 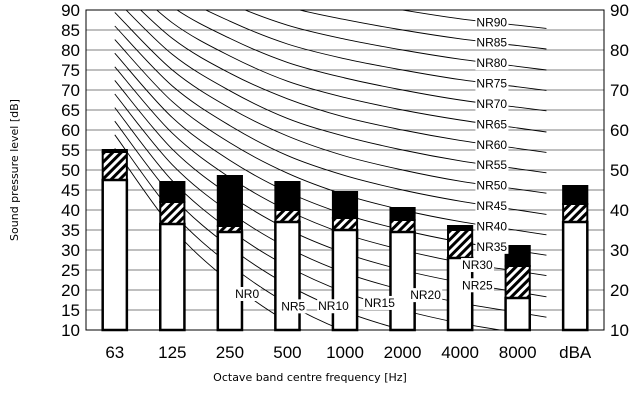 I want to click on nr-curve-label: NR90, so click(x=491, y=22).